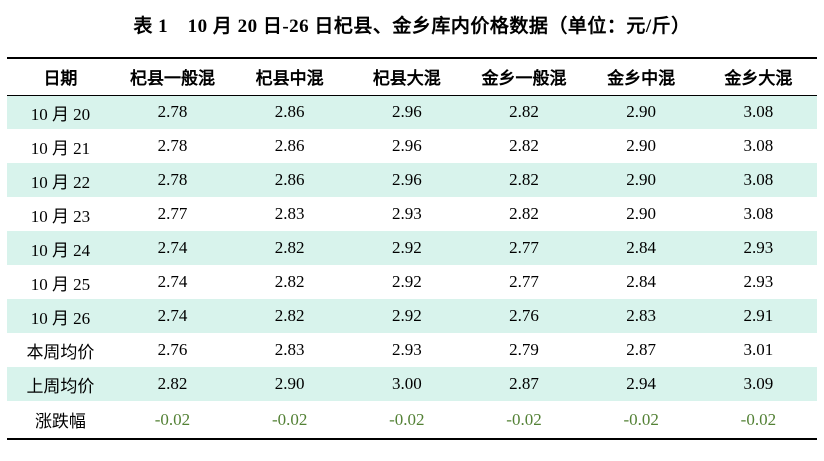  I want to click on table-row: 本周均价 2.76 2.83 2.93 2.79 2.87 3.01, so click(412, 350).